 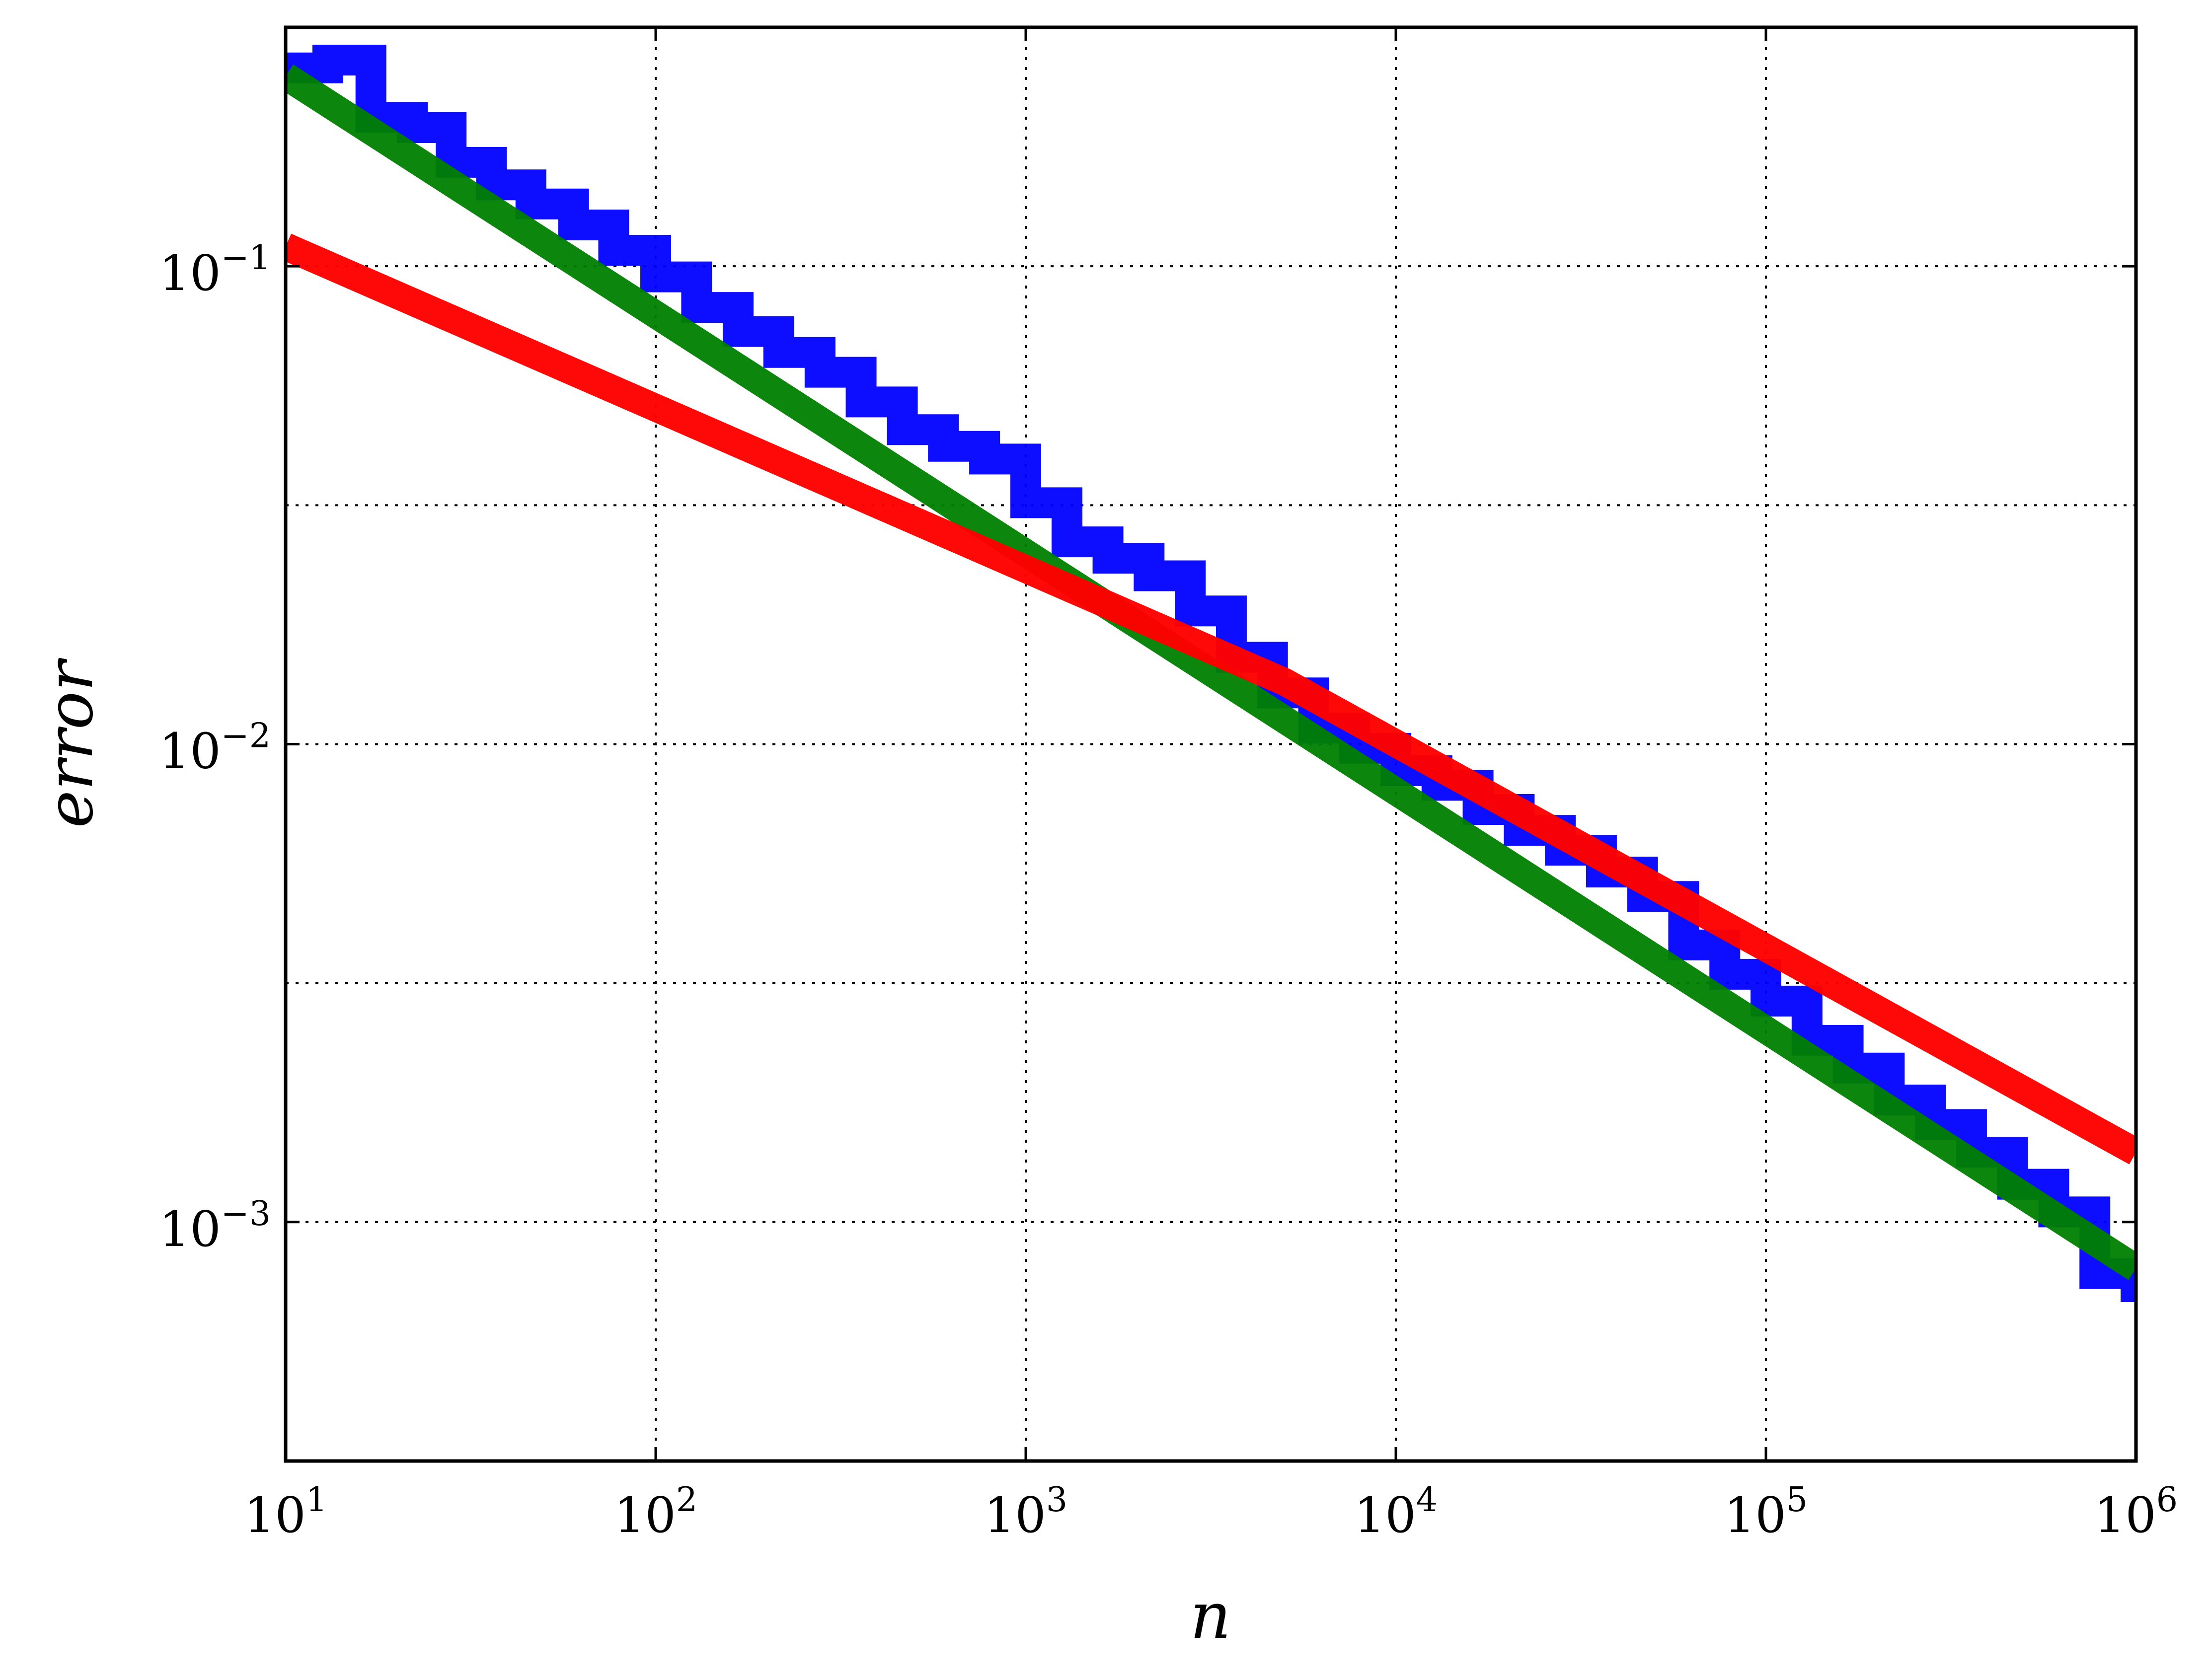 I want to click on y-tick-label: 10⁻², so click(x=215, y=748).